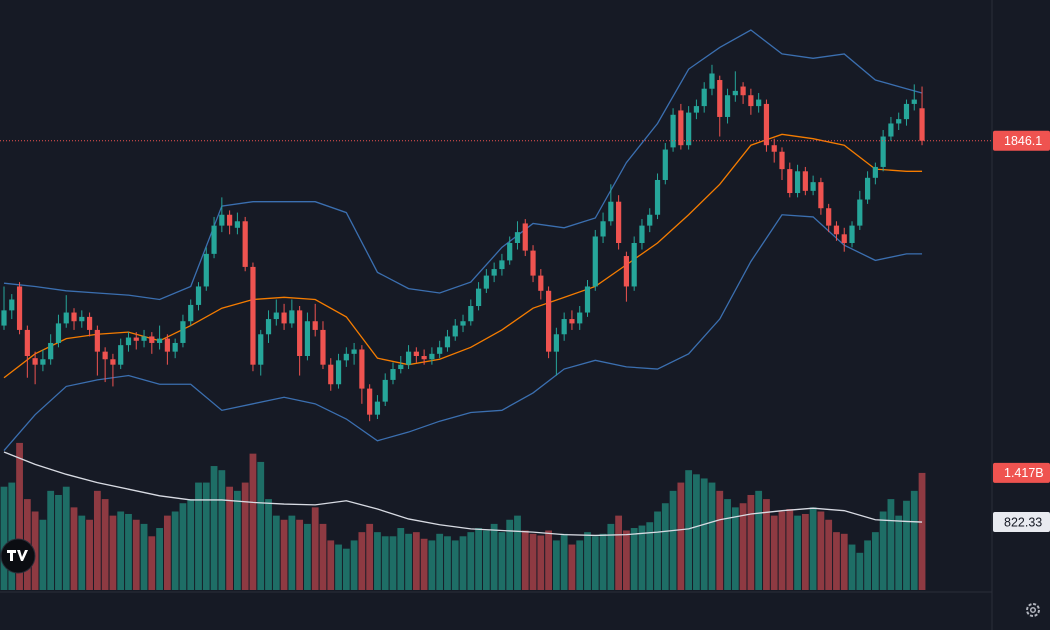 The image size is (1050, 630). I want to click on volume-tag, so click(1021, 472).